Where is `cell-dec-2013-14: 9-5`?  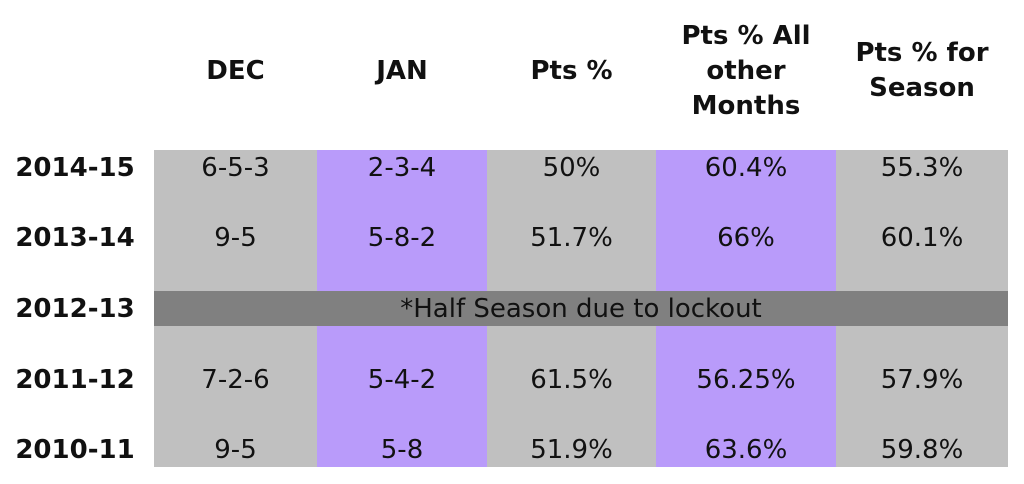 cell-dec-2013-14: 9-5 is located at coordinates (235, 237).